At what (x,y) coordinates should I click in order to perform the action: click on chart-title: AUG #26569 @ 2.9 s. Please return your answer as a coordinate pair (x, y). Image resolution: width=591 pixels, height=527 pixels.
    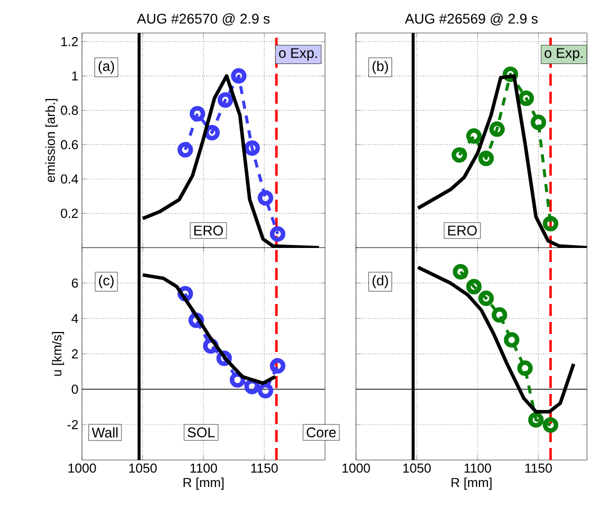
    Looking at the image, I should click on (471, 19).